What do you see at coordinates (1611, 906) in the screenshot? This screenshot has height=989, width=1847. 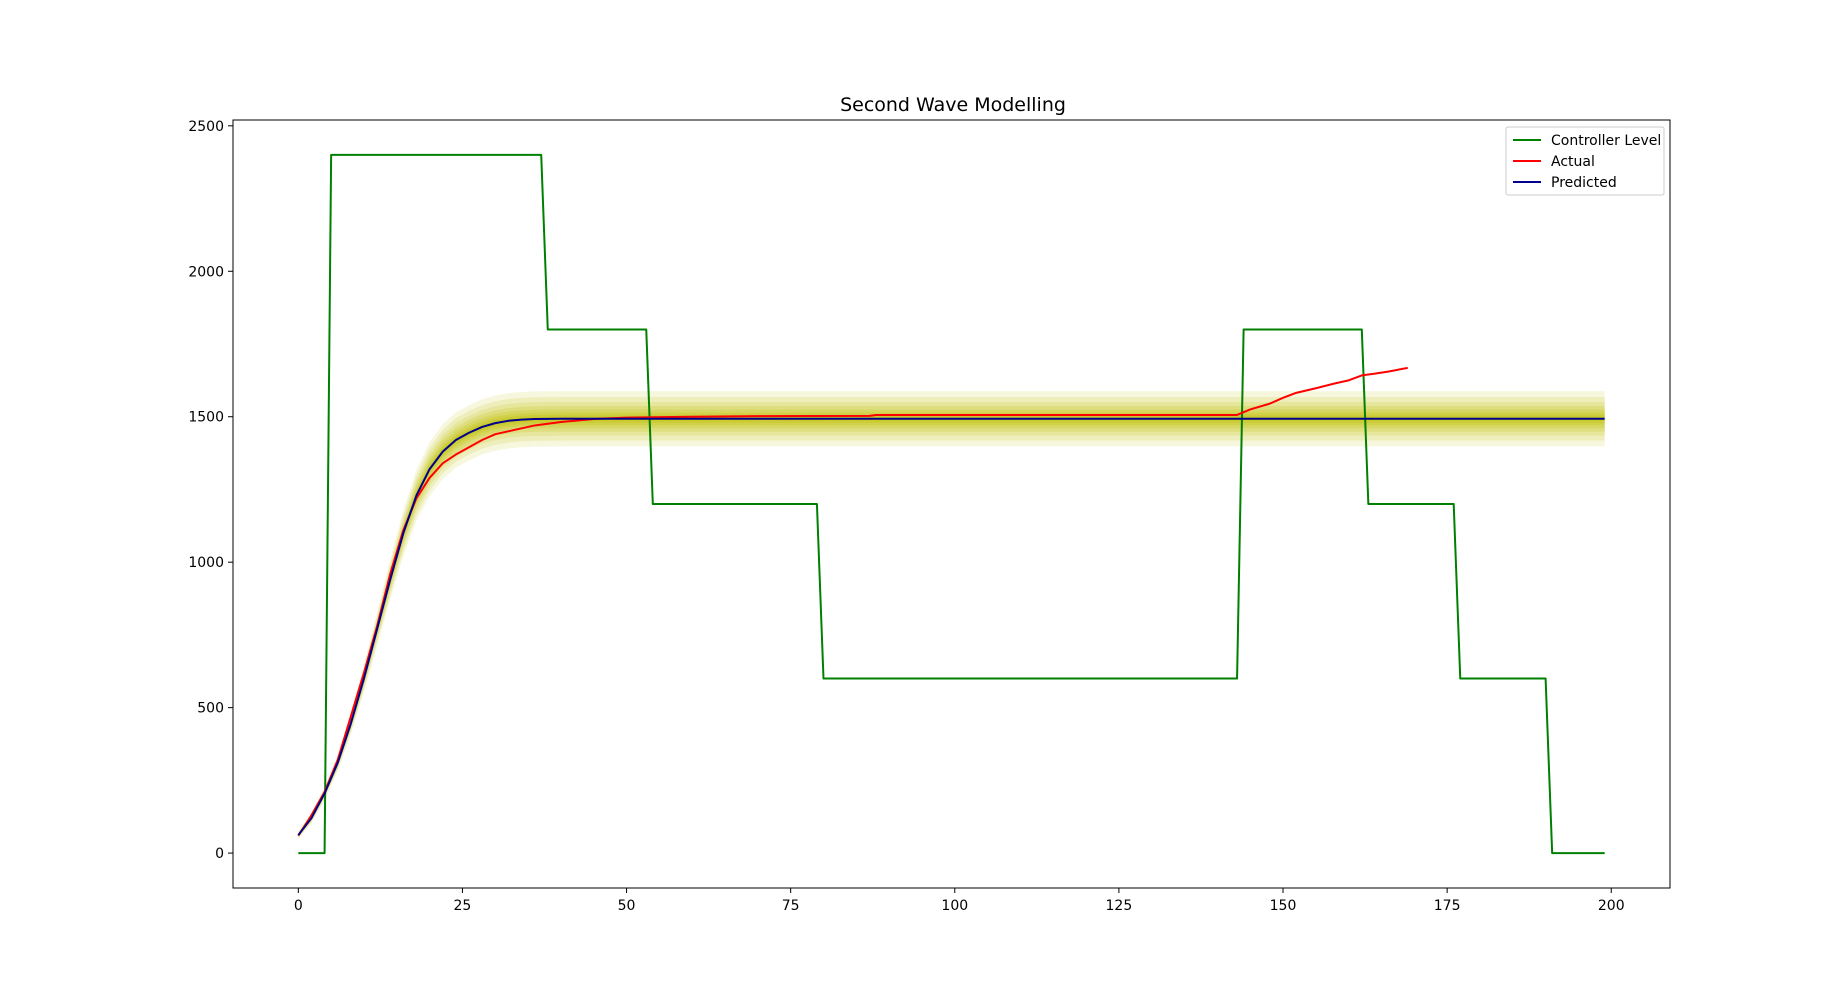 I see `x-tick-label: 200` at bounding box center [1611, 906].